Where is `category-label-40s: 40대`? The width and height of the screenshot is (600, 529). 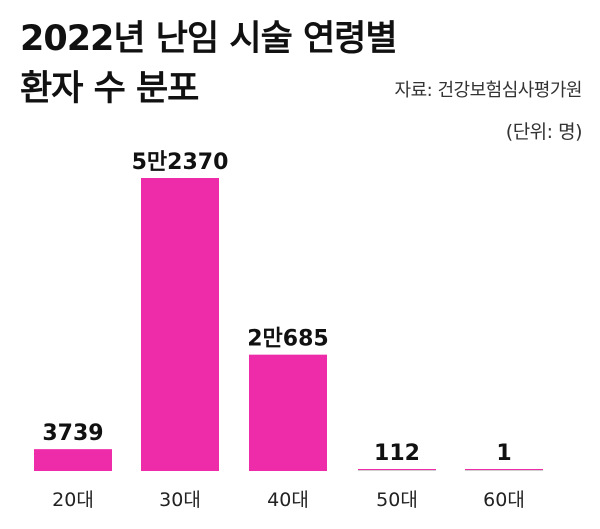 category-label-40s: 40대 is located at coordinates (288, 500).